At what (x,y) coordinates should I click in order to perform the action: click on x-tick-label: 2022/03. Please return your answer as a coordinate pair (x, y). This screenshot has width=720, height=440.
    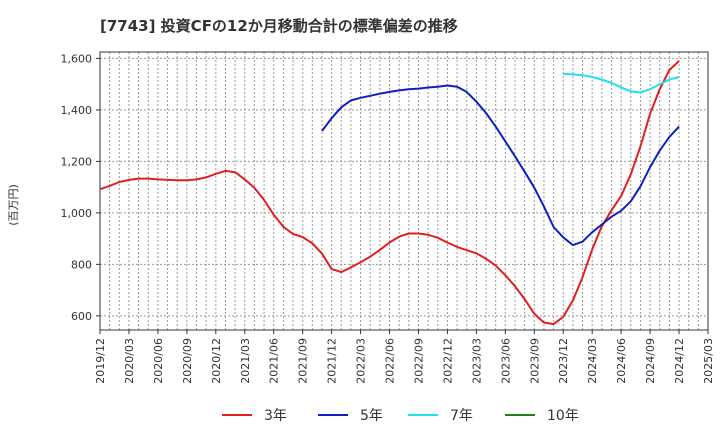
    Looking at the image, I should click on (361, 361).